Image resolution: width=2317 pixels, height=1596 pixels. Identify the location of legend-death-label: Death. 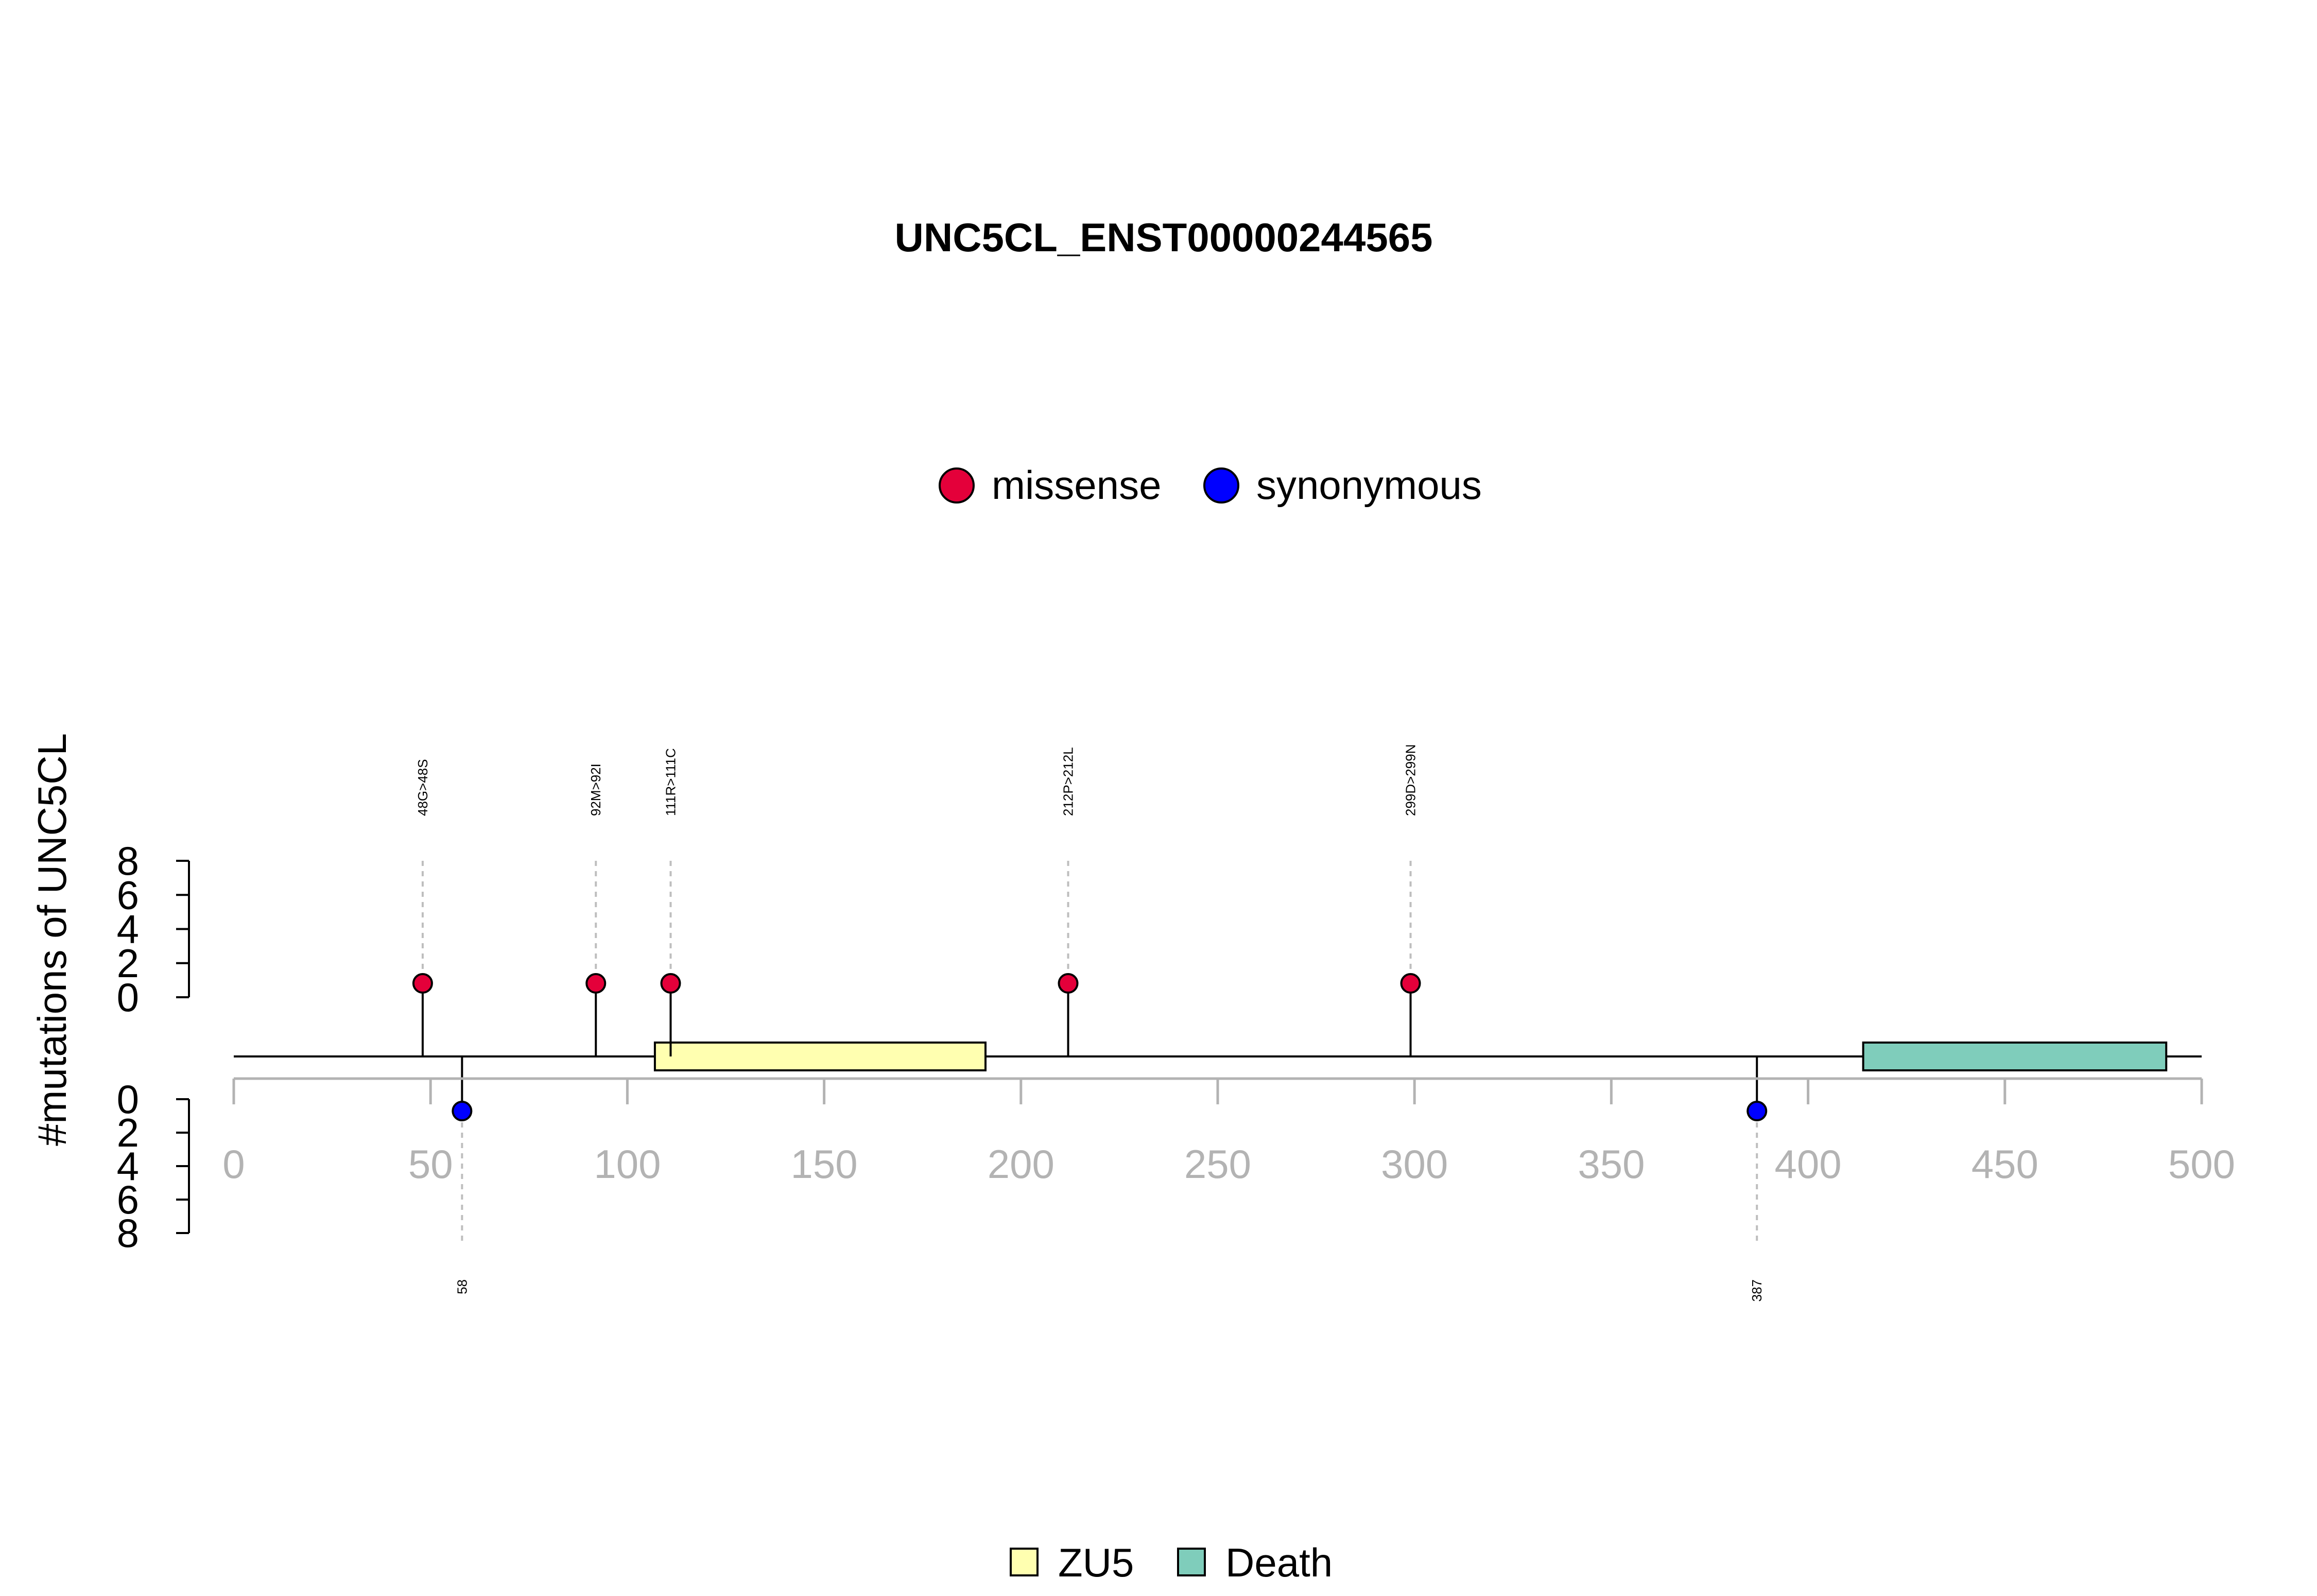
(1279, 1563).